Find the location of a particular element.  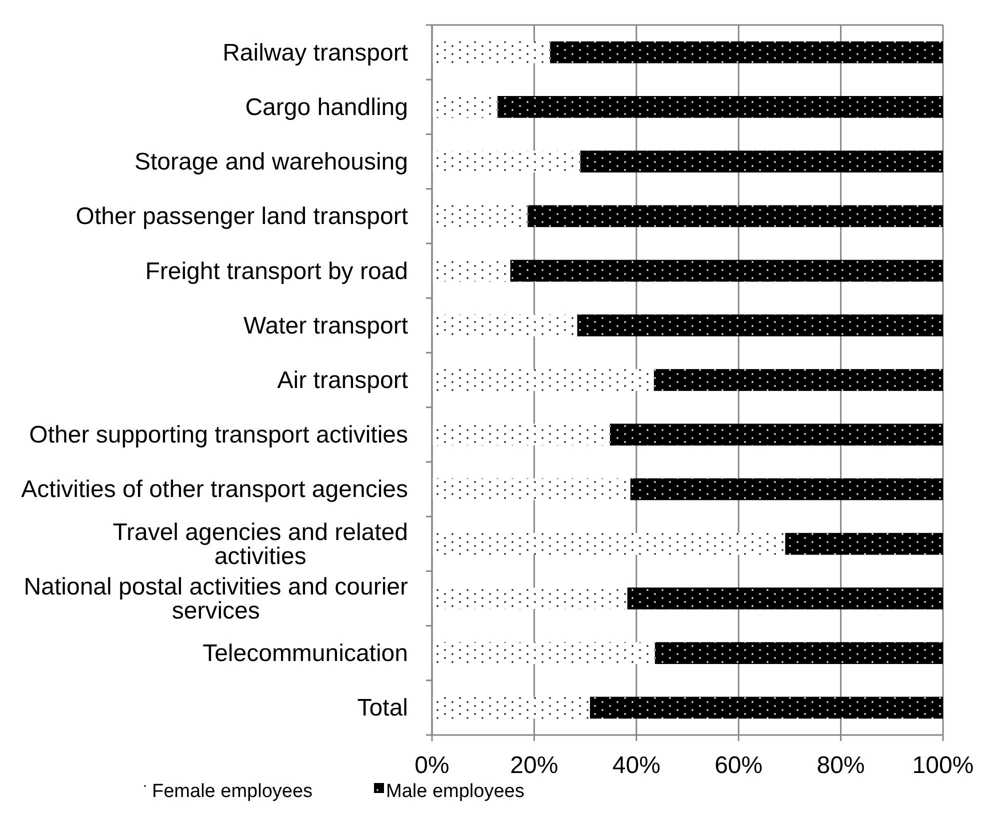

legend-label: Female employees is located at coordinates (232, 791).